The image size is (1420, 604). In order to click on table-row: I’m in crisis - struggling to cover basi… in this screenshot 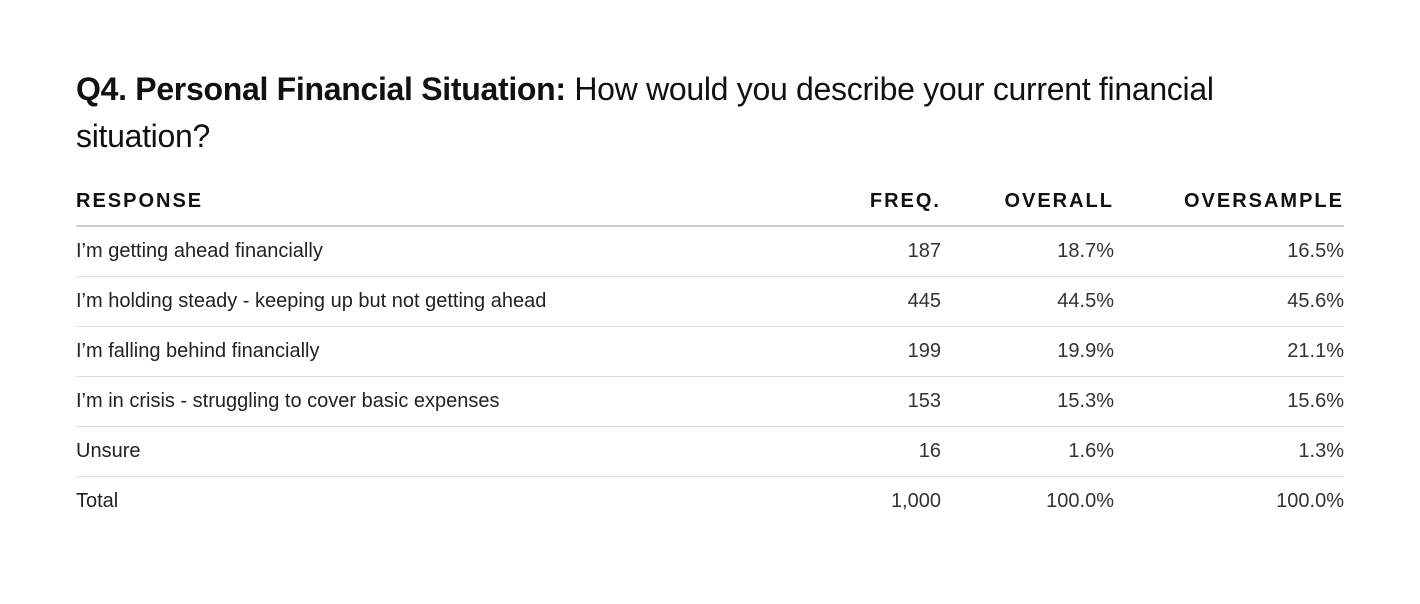, I will do `click(710, 401)`.